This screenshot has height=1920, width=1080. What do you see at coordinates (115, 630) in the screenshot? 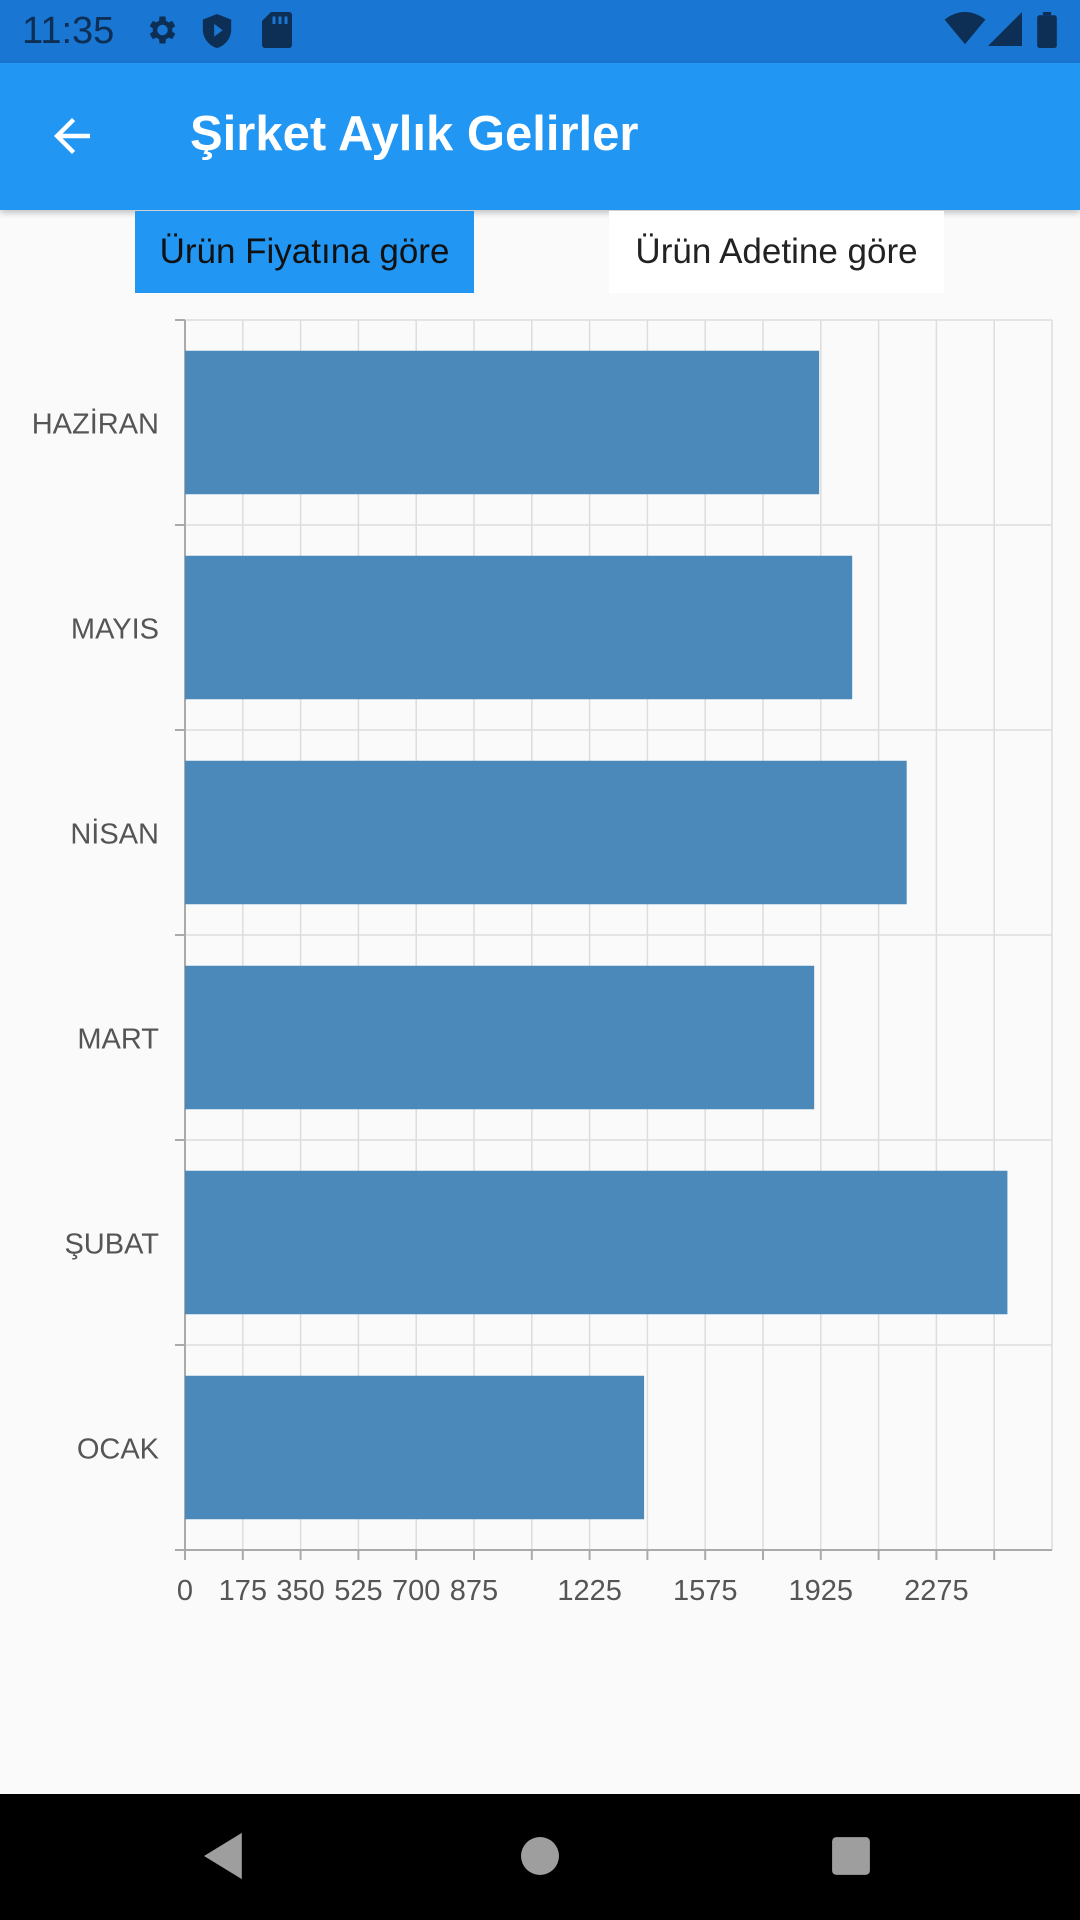
I see `y-axis-category-label: MAYIS` at bounding box center [115, 630].